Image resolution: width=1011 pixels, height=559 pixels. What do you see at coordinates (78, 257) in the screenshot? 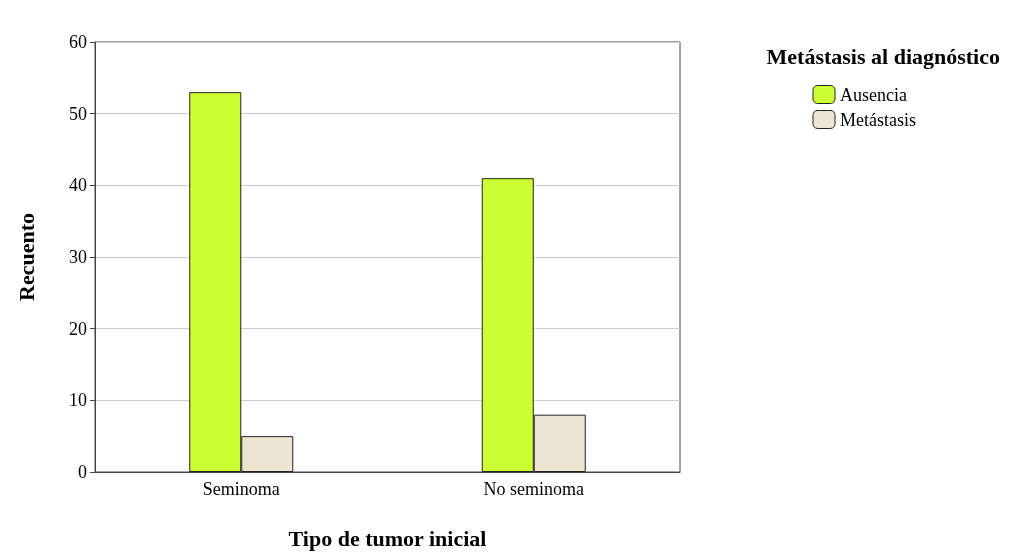
I see `y-tick-label: 30` at bounding box center [78, 257].